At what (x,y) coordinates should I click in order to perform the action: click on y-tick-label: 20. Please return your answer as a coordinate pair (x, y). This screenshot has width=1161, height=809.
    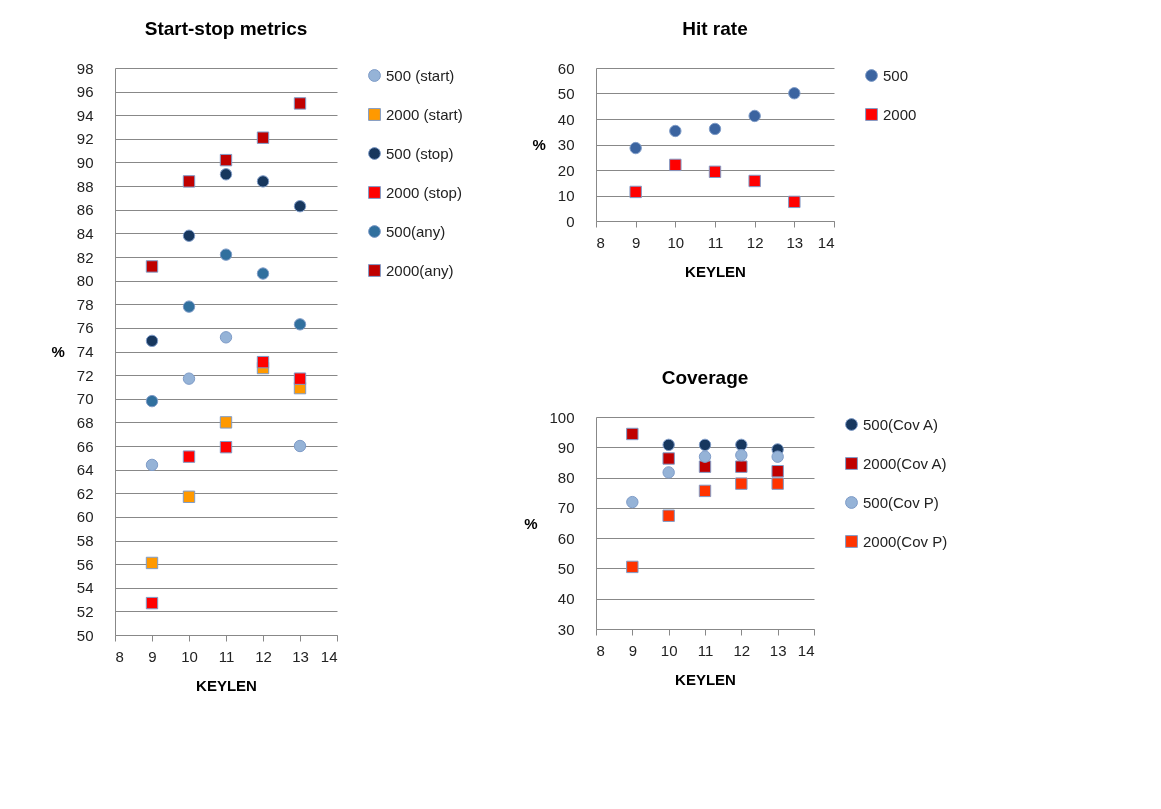
    Looking at the image, I should click on (566, 170).